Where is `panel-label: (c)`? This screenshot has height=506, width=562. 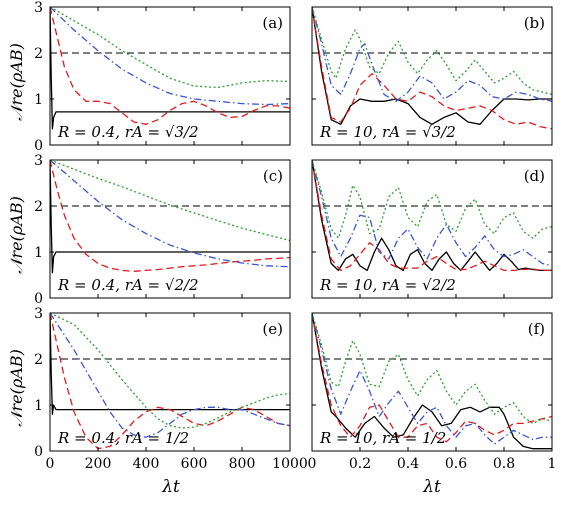 panel-label: (c) is located at coordinates (273, 176).